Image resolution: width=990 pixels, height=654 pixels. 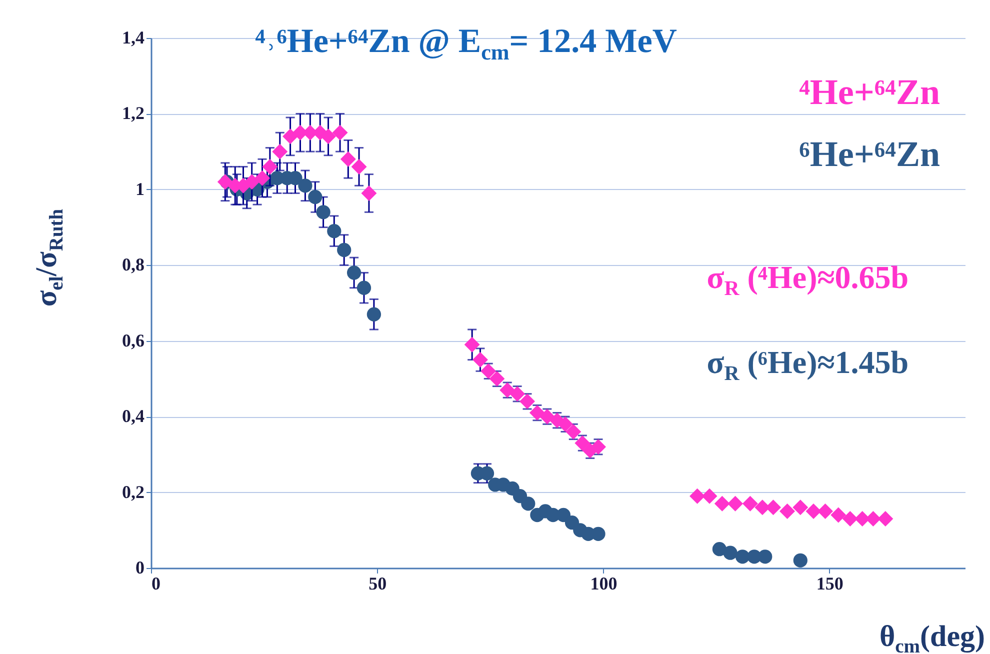 I want to click on x-tick-label: 0, so click(x=156, y=584).